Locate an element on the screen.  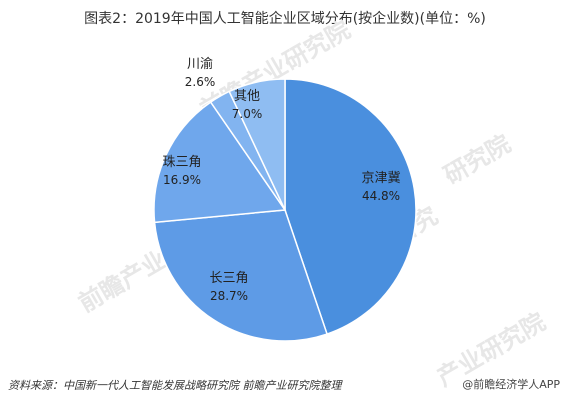
source-note: 资料来源：中国新一代人工智能发展战略研究院 前瞻产业研究院整理 is located at coordinates (175, 385).